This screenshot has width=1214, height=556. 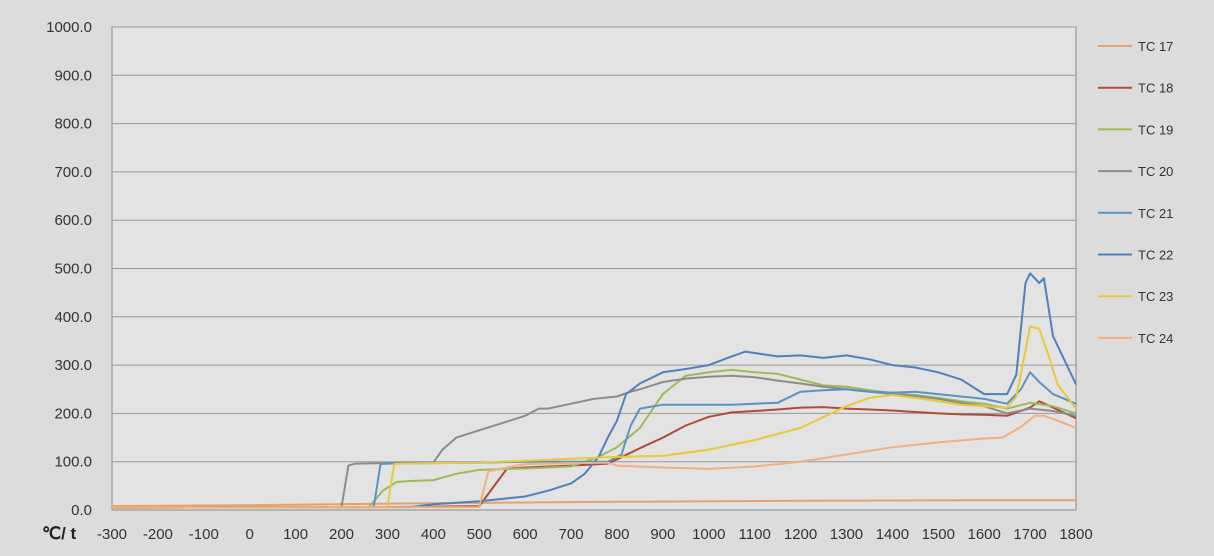 I want to click on x-tick-label: 300, so click(x=387, y=534).